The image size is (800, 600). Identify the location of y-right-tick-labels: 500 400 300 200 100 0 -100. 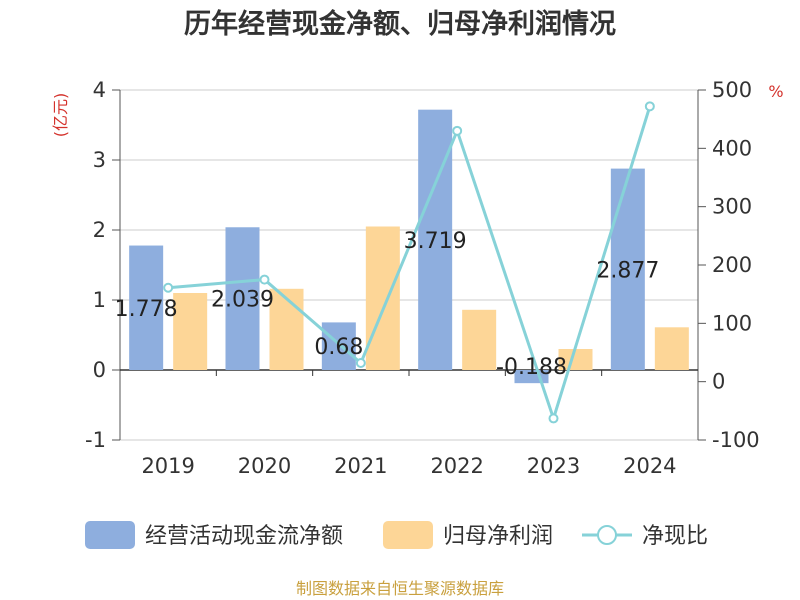
(729, 265).